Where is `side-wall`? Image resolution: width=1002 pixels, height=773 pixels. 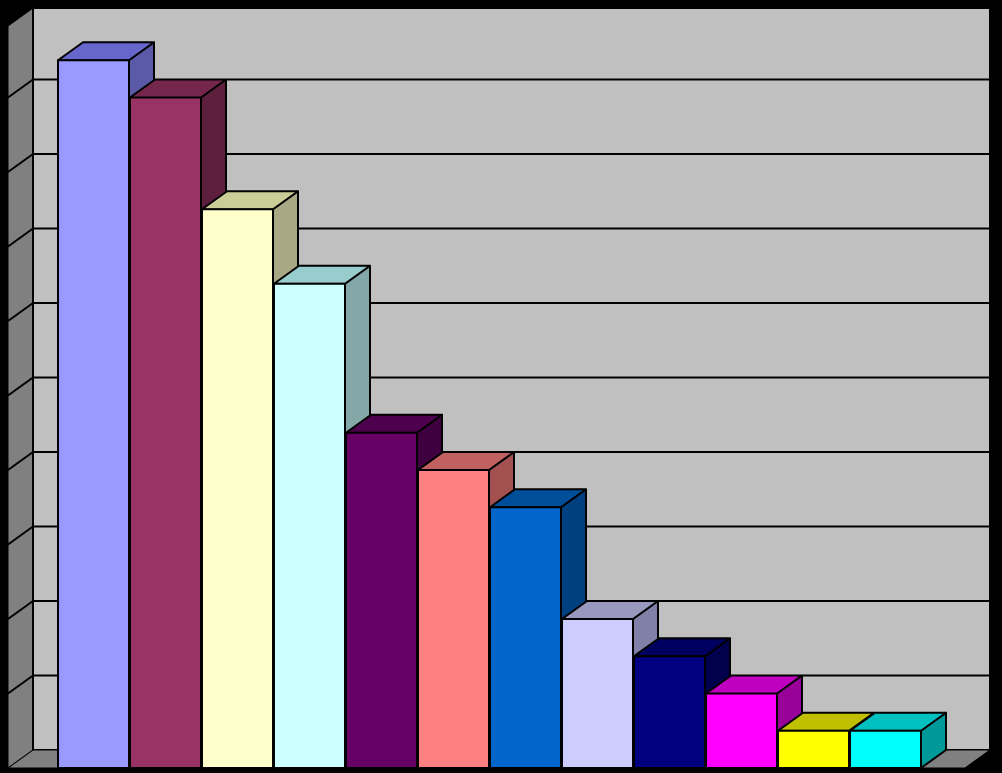 side-wall is located at coordinates (20, 388).